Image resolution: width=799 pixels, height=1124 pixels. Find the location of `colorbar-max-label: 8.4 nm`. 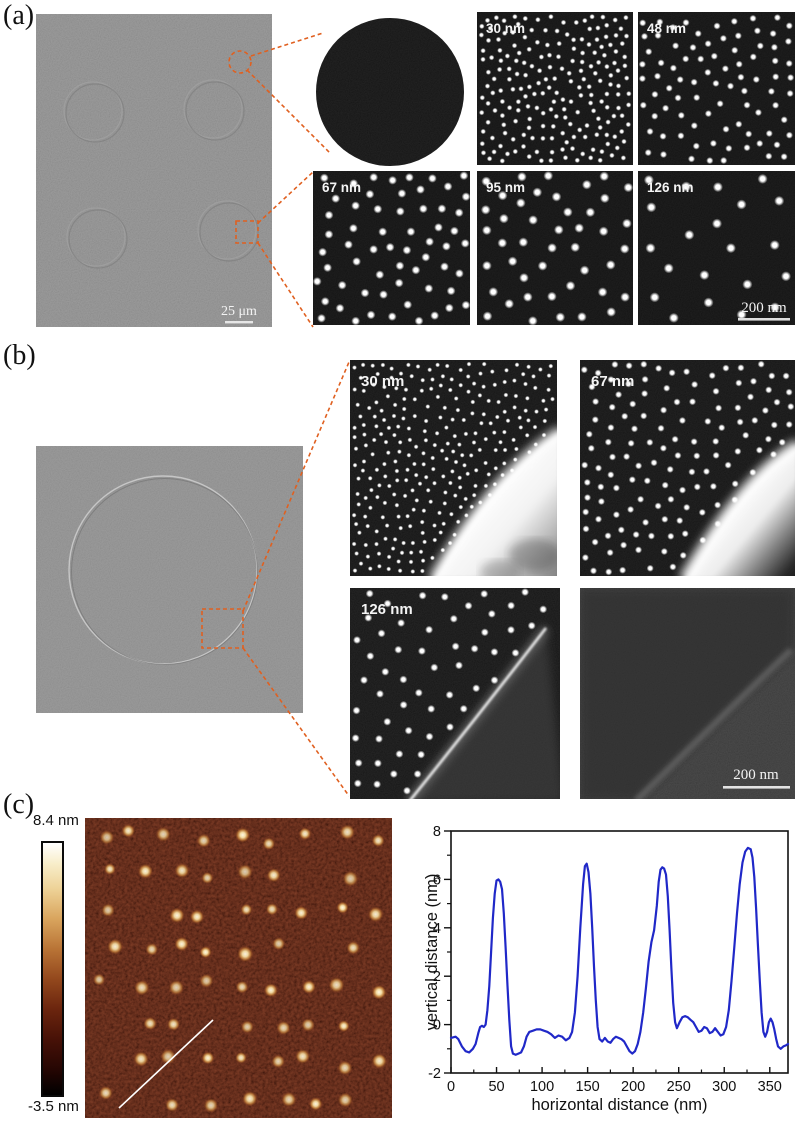

colorbar-max-label: 8.4 nm is located at coordinates (56, 820).